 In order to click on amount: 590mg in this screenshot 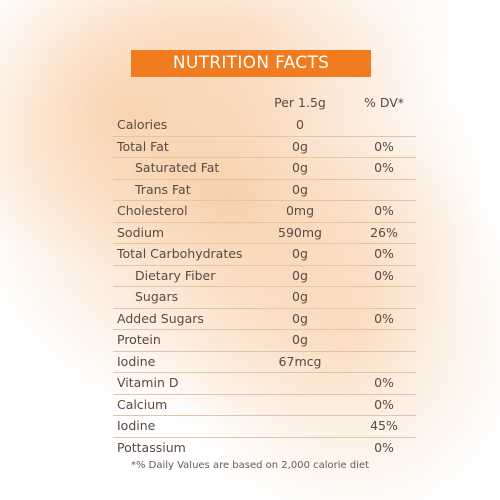, I will do `click(300, 232)`.